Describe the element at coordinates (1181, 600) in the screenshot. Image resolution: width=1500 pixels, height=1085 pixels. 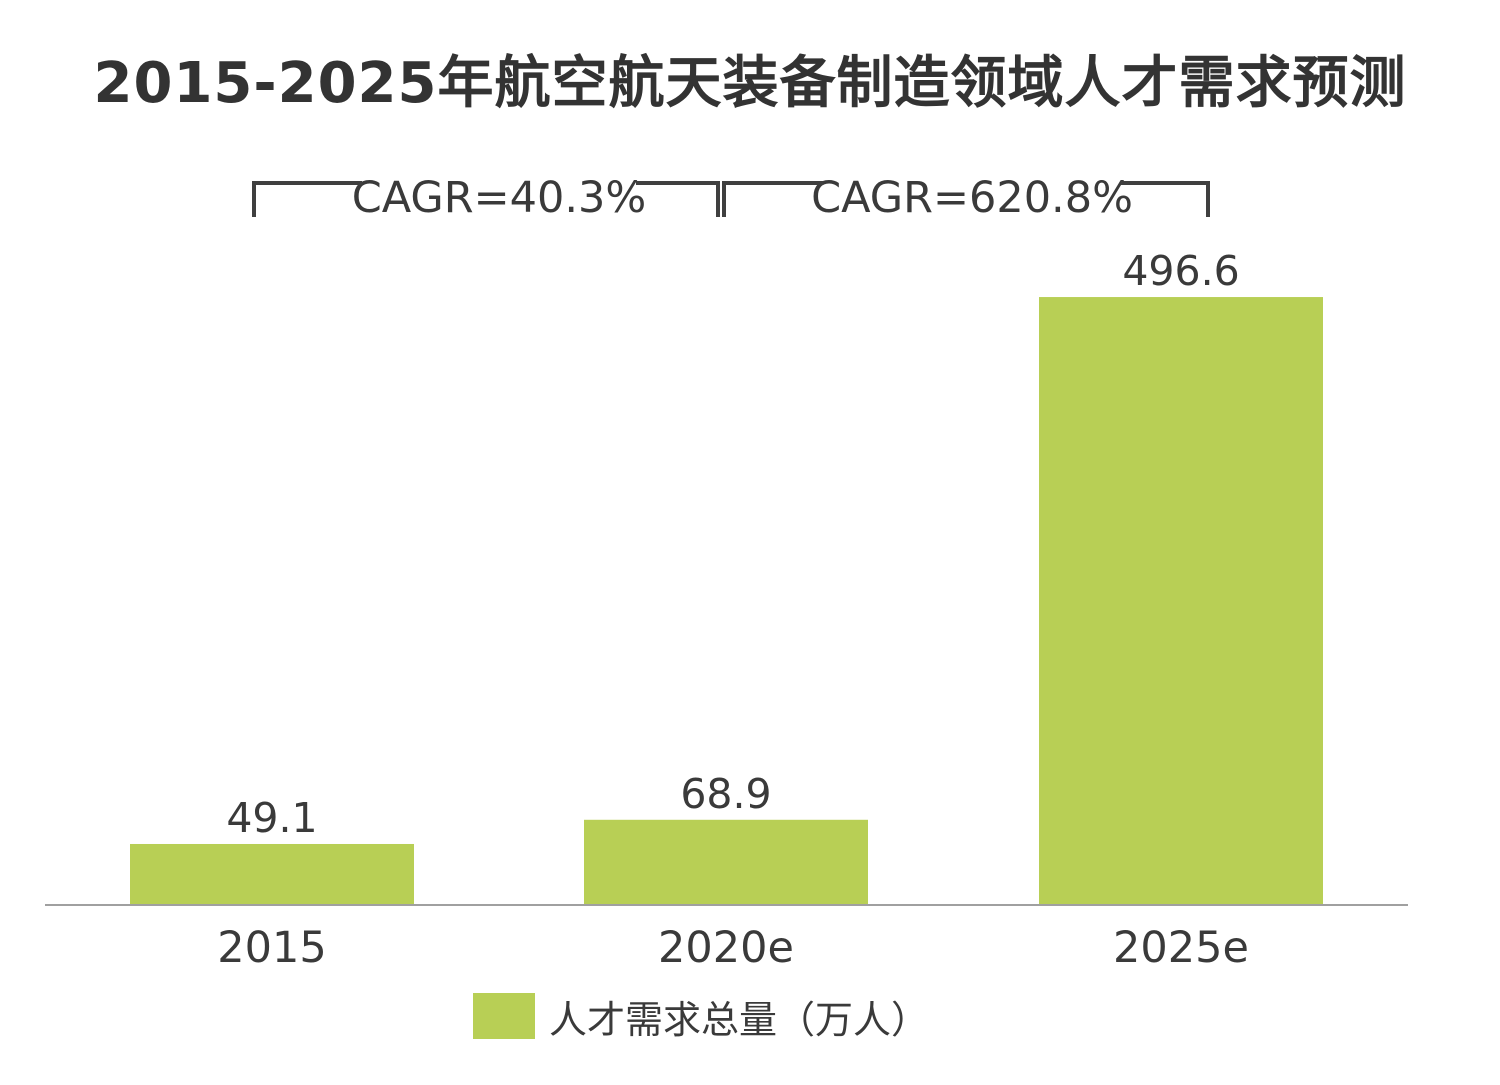
I see `bar-2025e` at that location.